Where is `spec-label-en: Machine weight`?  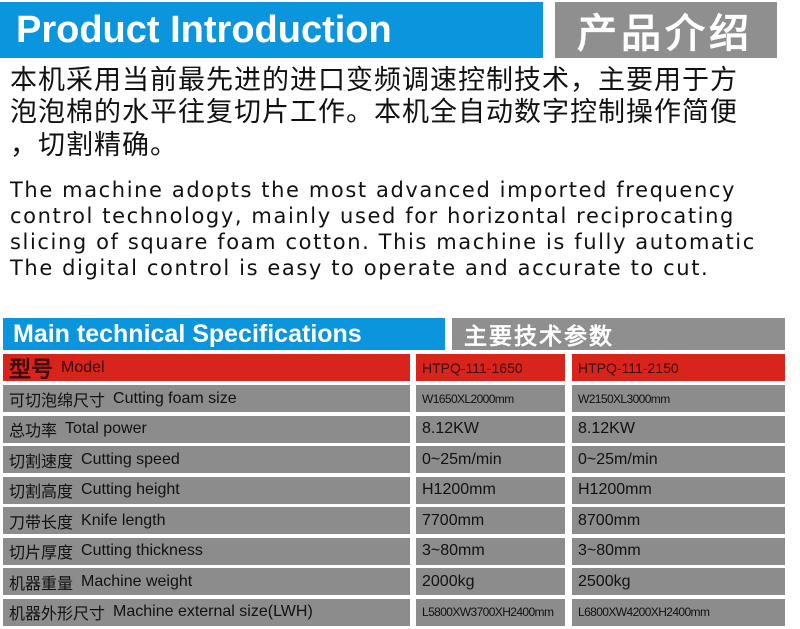 spec-label-en: Machine weight is located at coordinates (137, 581).